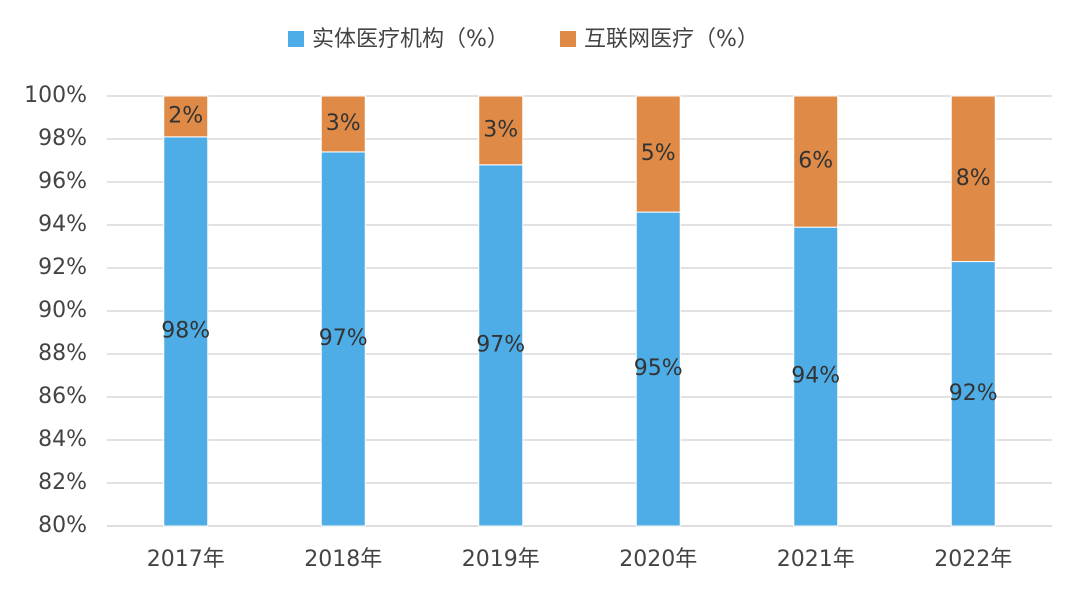 Image resolution: width=1080 pixels, height=593 pixels. What do you see at coordinates (658, 559) in the screenshot?
I see `x-tick-label: 2020年` at bounding box center [658, 559].